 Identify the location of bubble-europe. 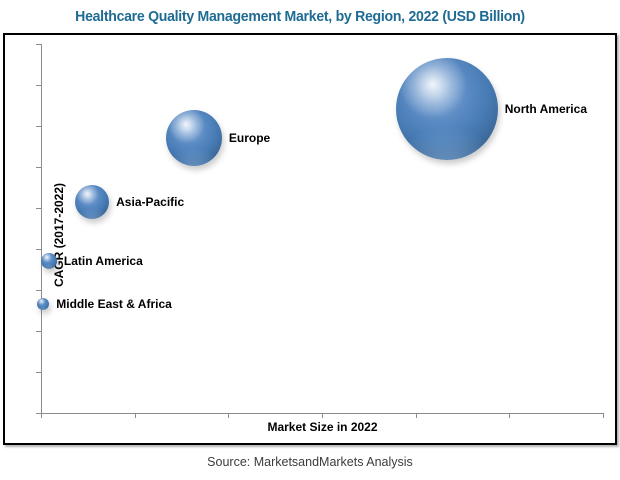
(193, 138).